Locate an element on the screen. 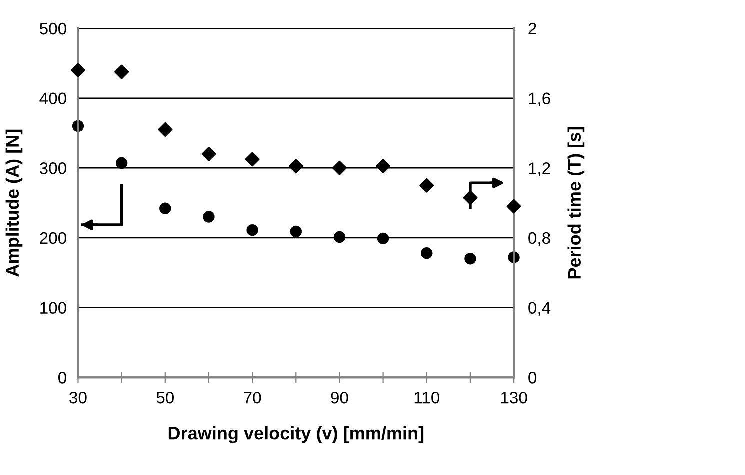  x-tick-label: 50 is located at coordinates (165, 398).